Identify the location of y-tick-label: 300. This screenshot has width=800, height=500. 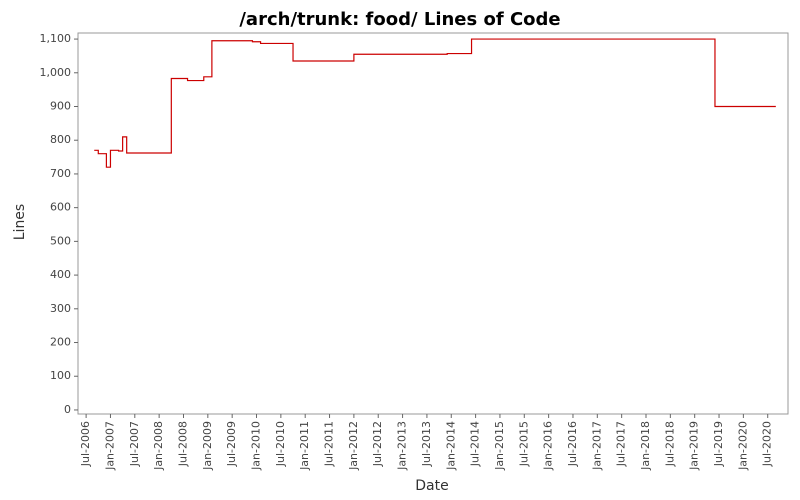
(60, 308).